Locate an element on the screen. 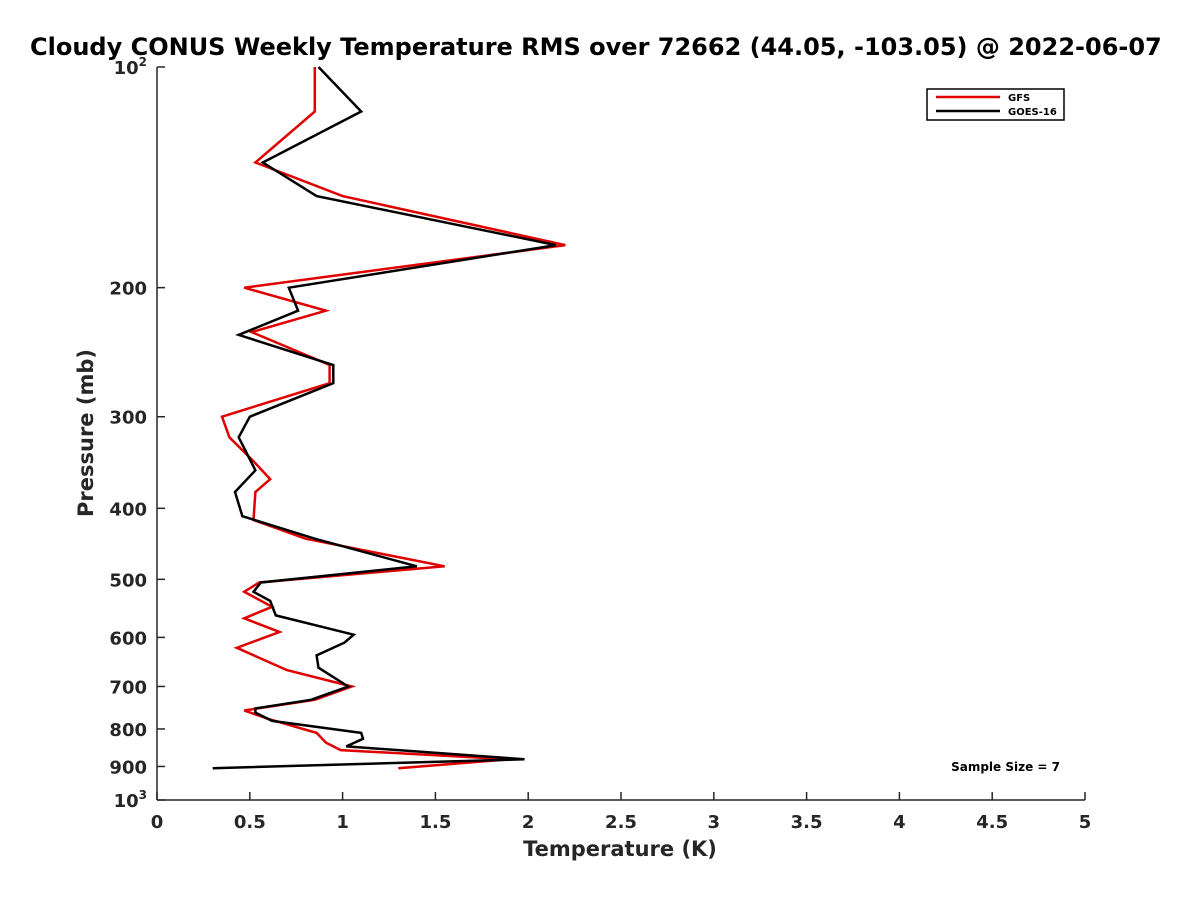 The width and height of the screenshot is (1200, 900). y-tick-label: 10³ is located at coordinates (130, 800).